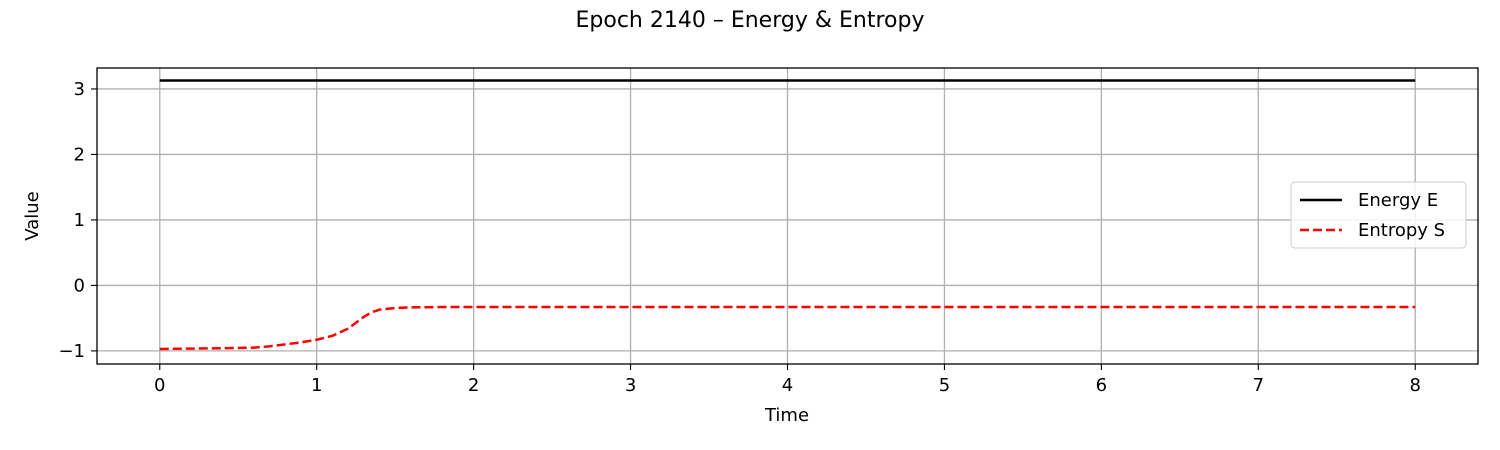 This screenshot has height=450, width=1500. What do you see at coordinates (316, 385) in the screenshot?
I see `x-tick-label: 1` at bounding box center [316, 385].